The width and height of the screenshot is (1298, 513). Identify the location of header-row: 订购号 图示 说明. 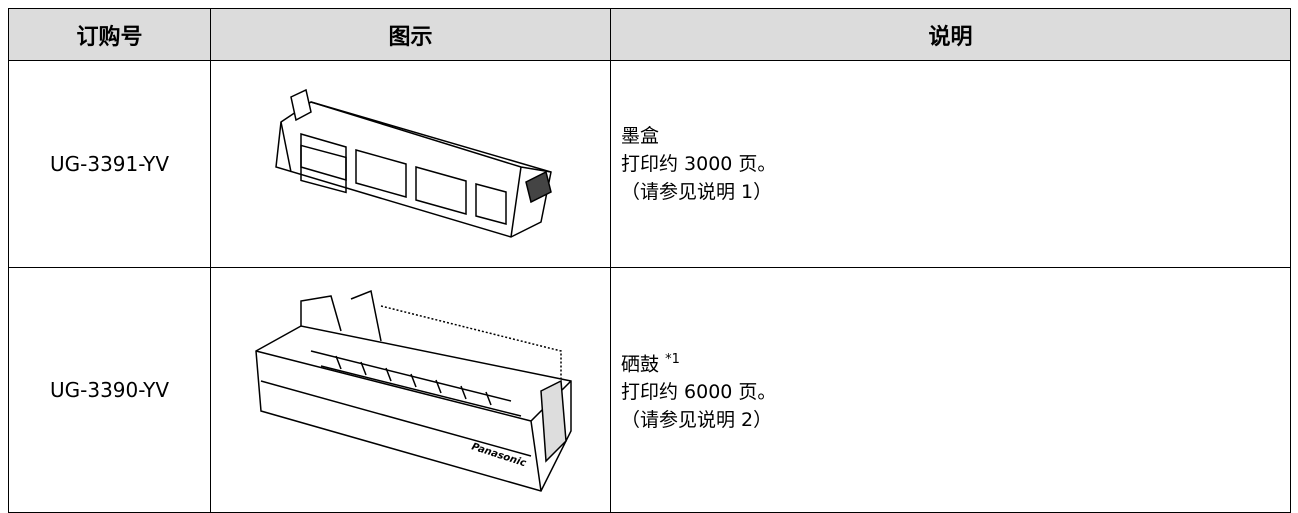
(649, 34).